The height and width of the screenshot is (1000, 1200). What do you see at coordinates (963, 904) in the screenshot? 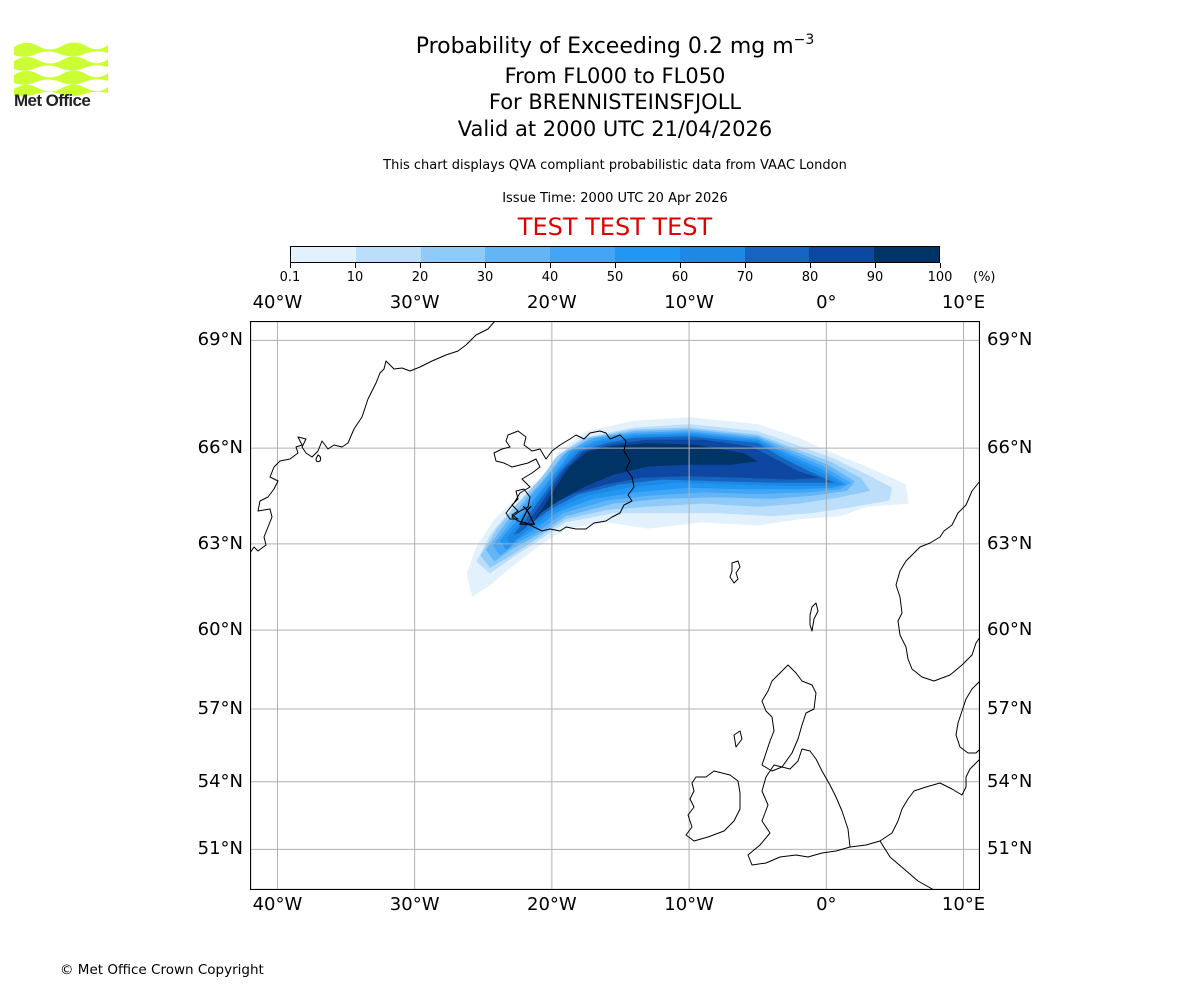
I see `longitude-label-bottom: 10°E` at bounding box center [963, 904].